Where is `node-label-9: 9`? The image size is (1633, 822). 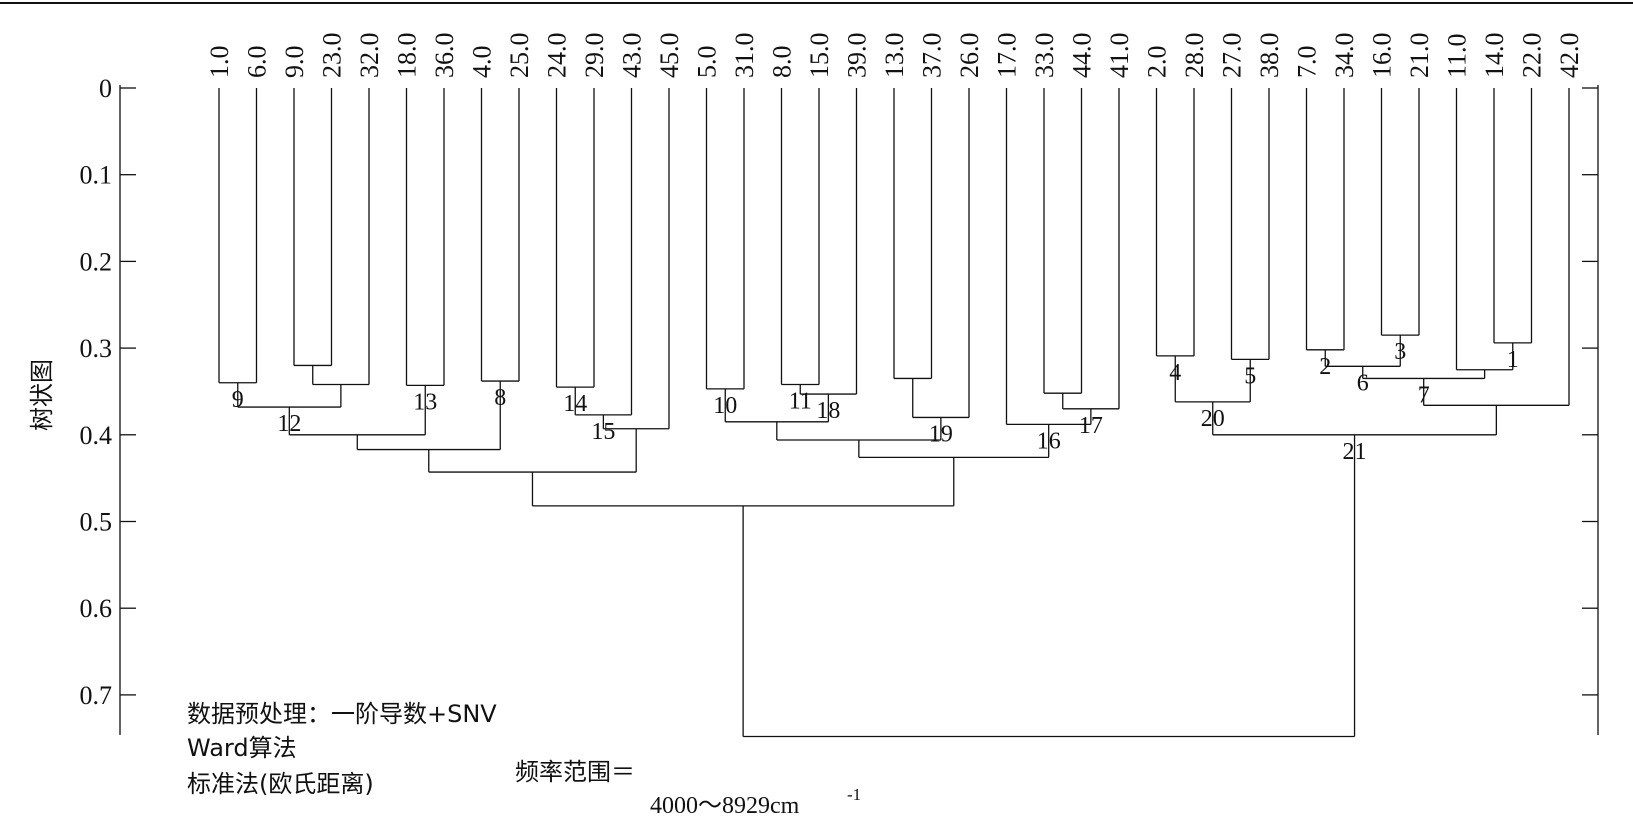
node-label-9: 9 is located at coordinates (238, 400).